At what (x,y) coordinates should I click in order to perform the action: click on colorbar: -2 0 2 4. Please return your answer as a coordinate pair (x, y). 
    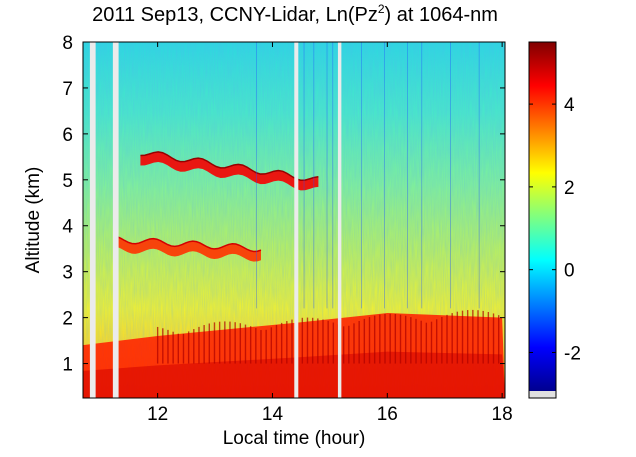
    Looking at the image, I should click on (554, 220).